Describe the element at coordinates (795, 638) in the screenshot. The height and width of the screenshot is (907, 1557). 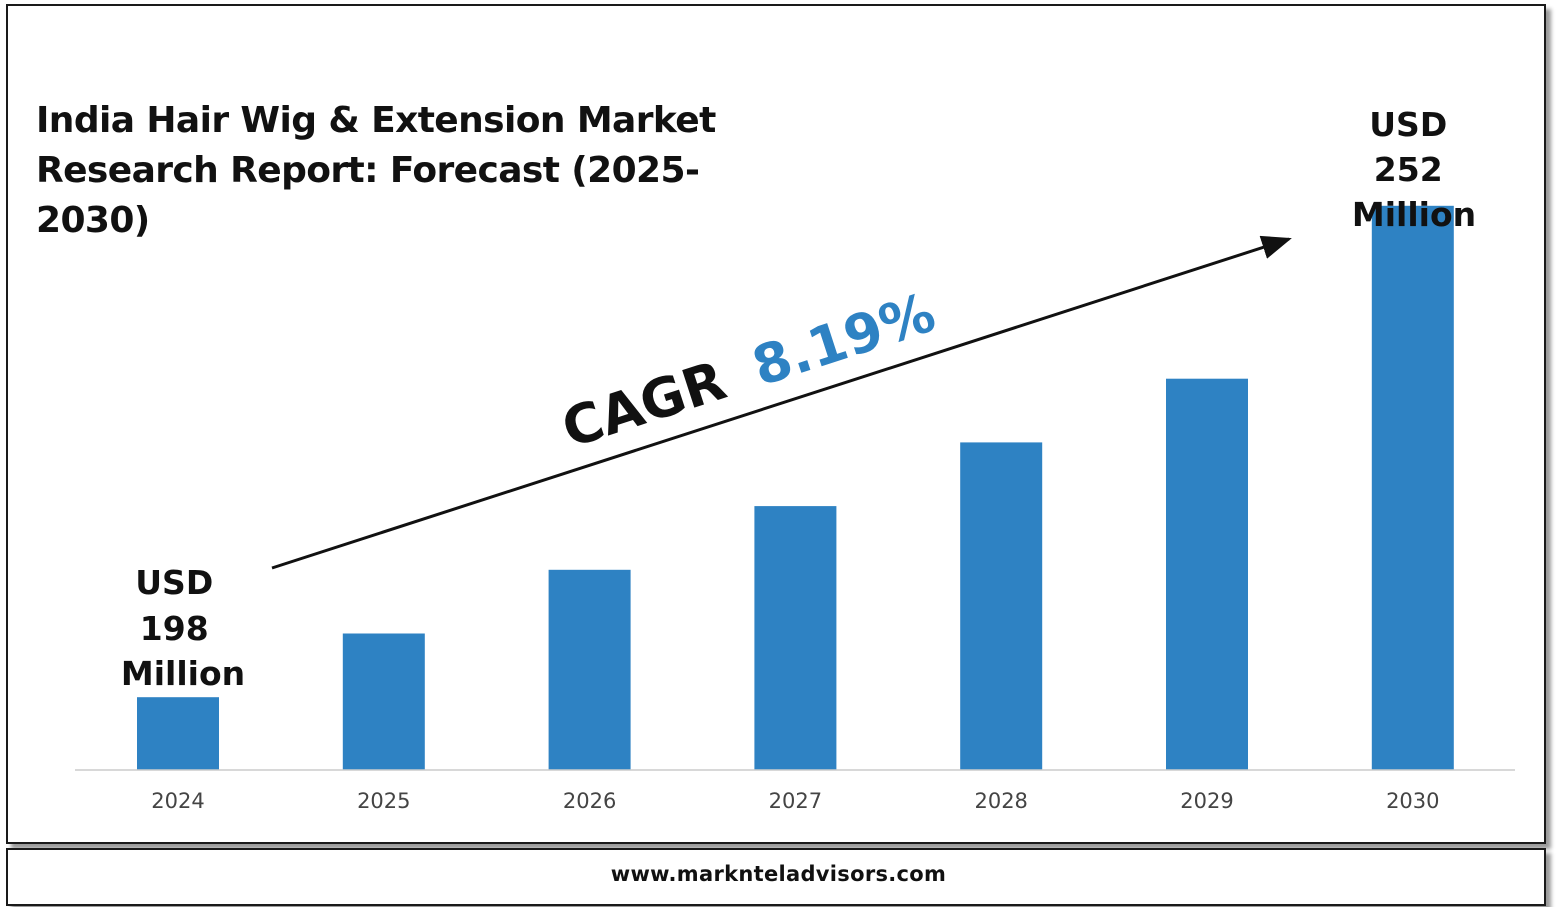
I see `bar-2027` at that location.